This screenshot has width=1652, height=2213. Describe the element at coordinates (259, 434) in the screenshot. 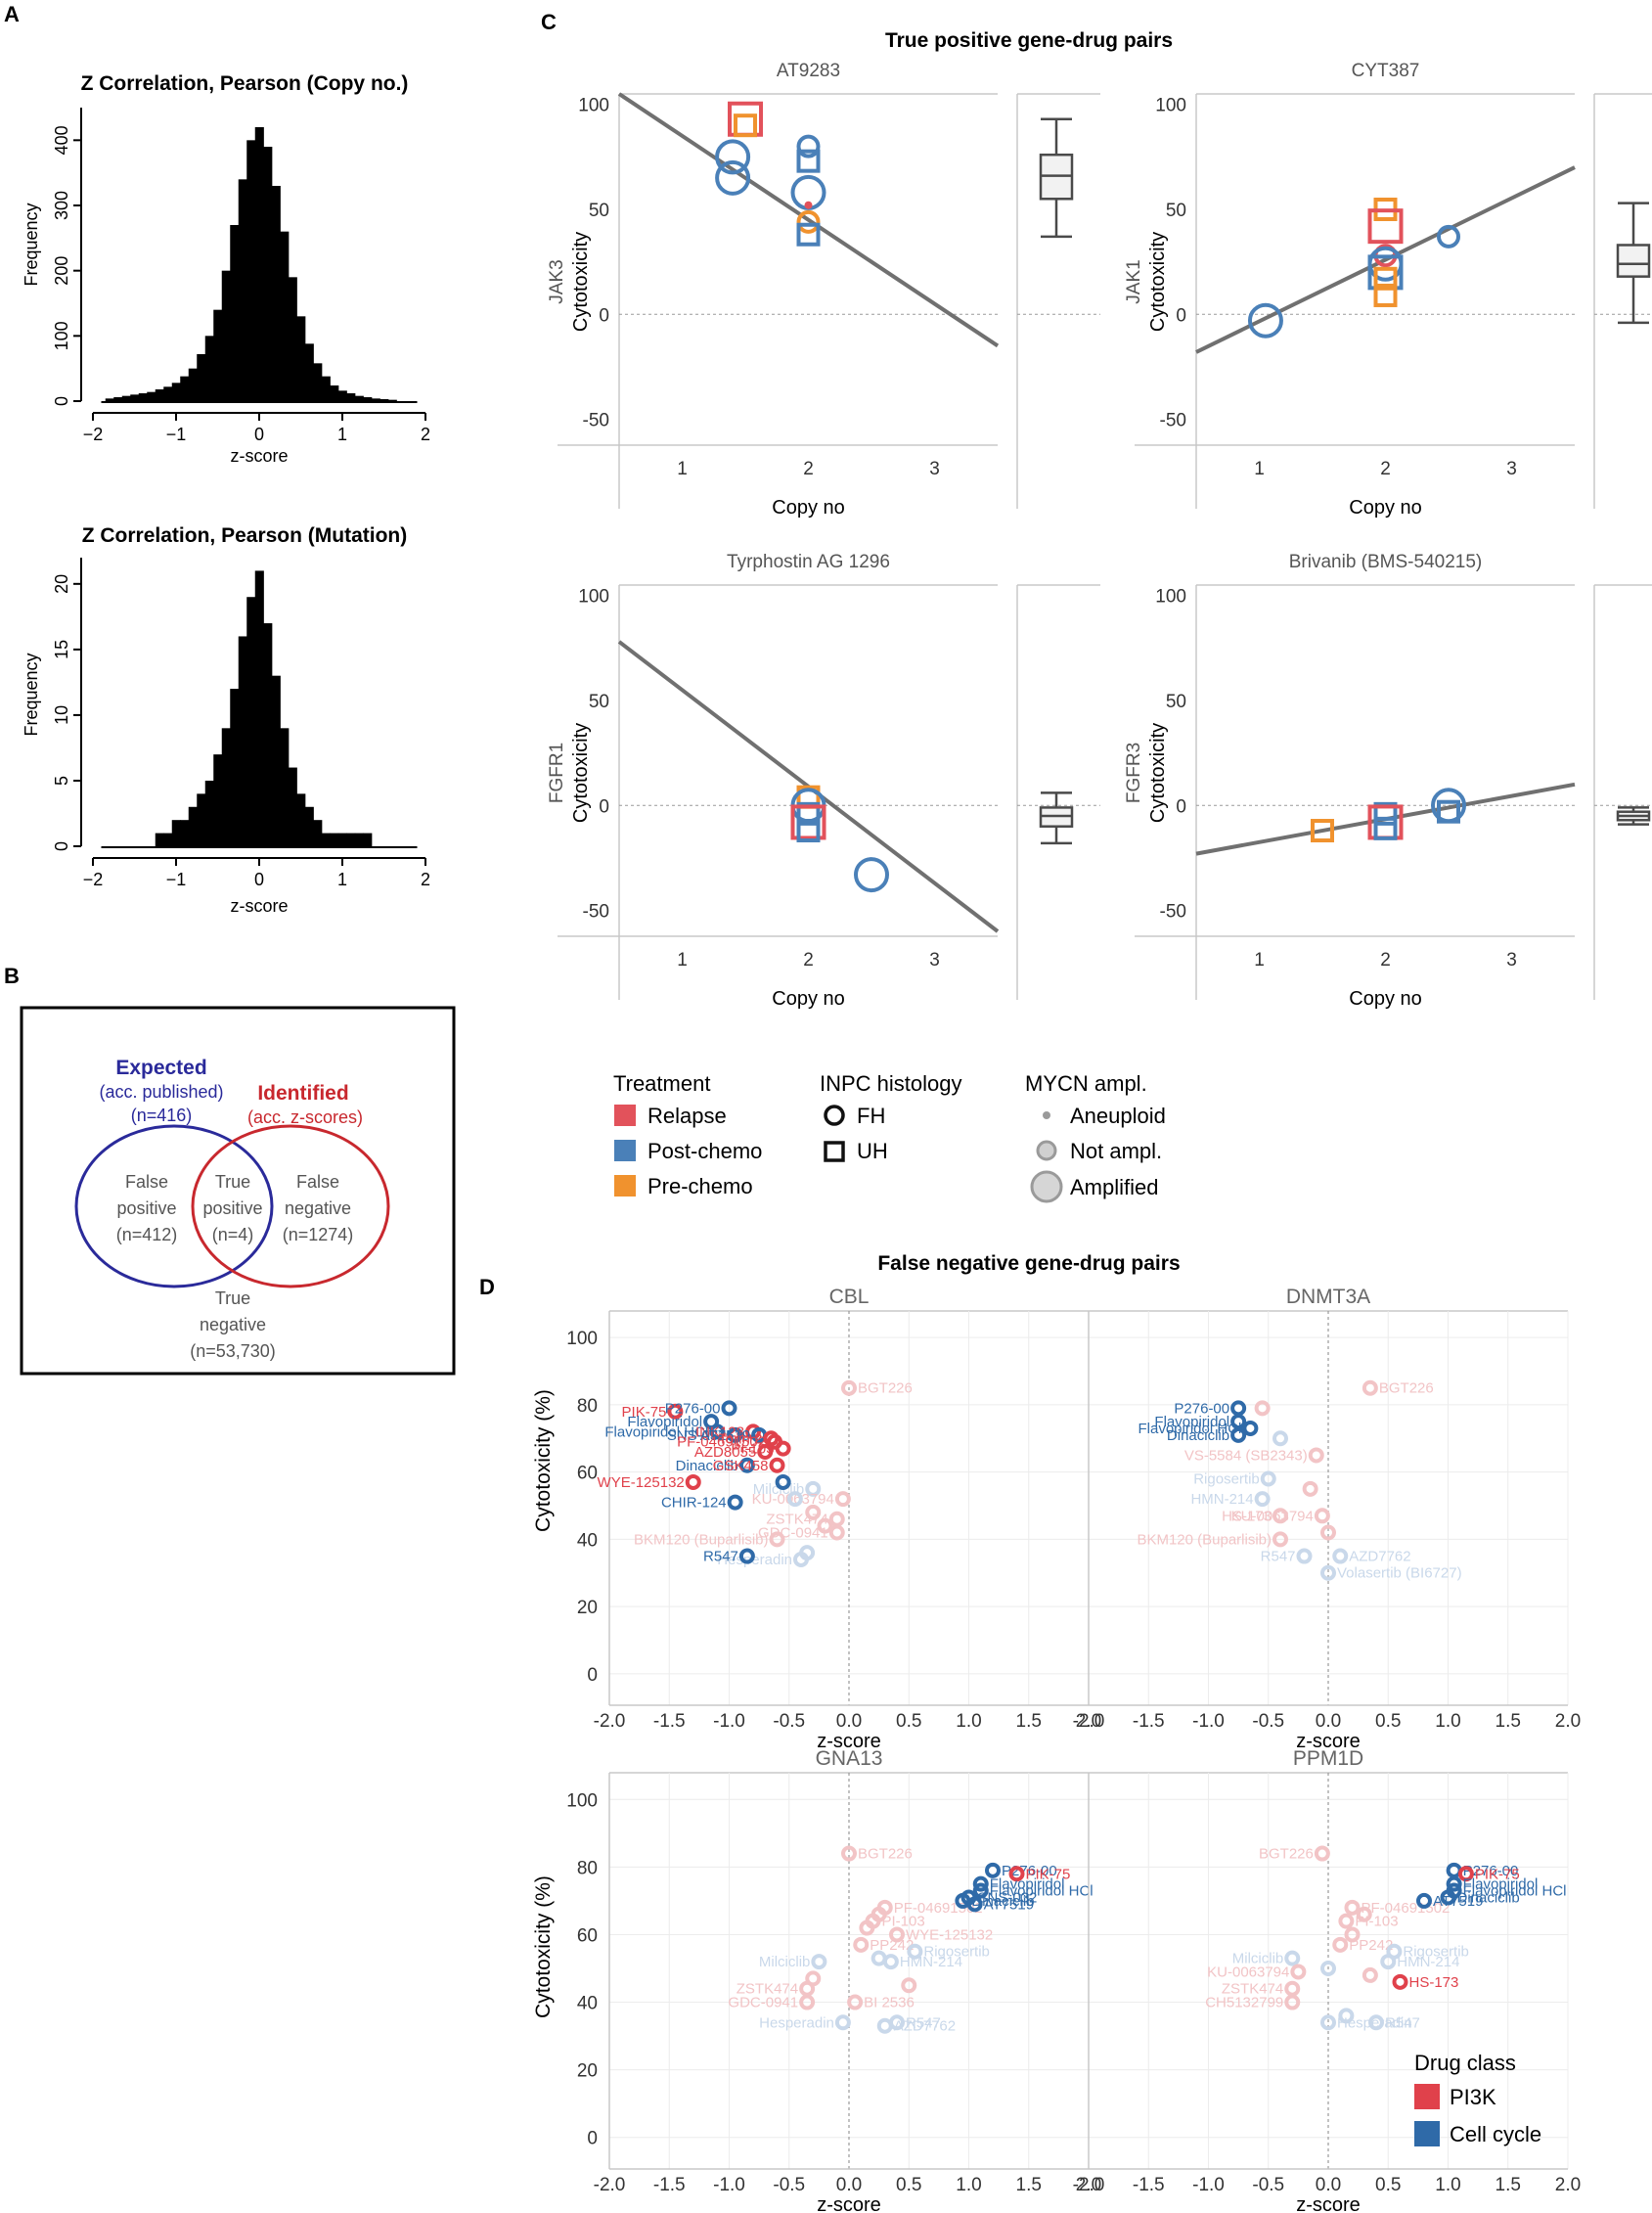

I see `histogram-x-tick-label: 0` at that location.